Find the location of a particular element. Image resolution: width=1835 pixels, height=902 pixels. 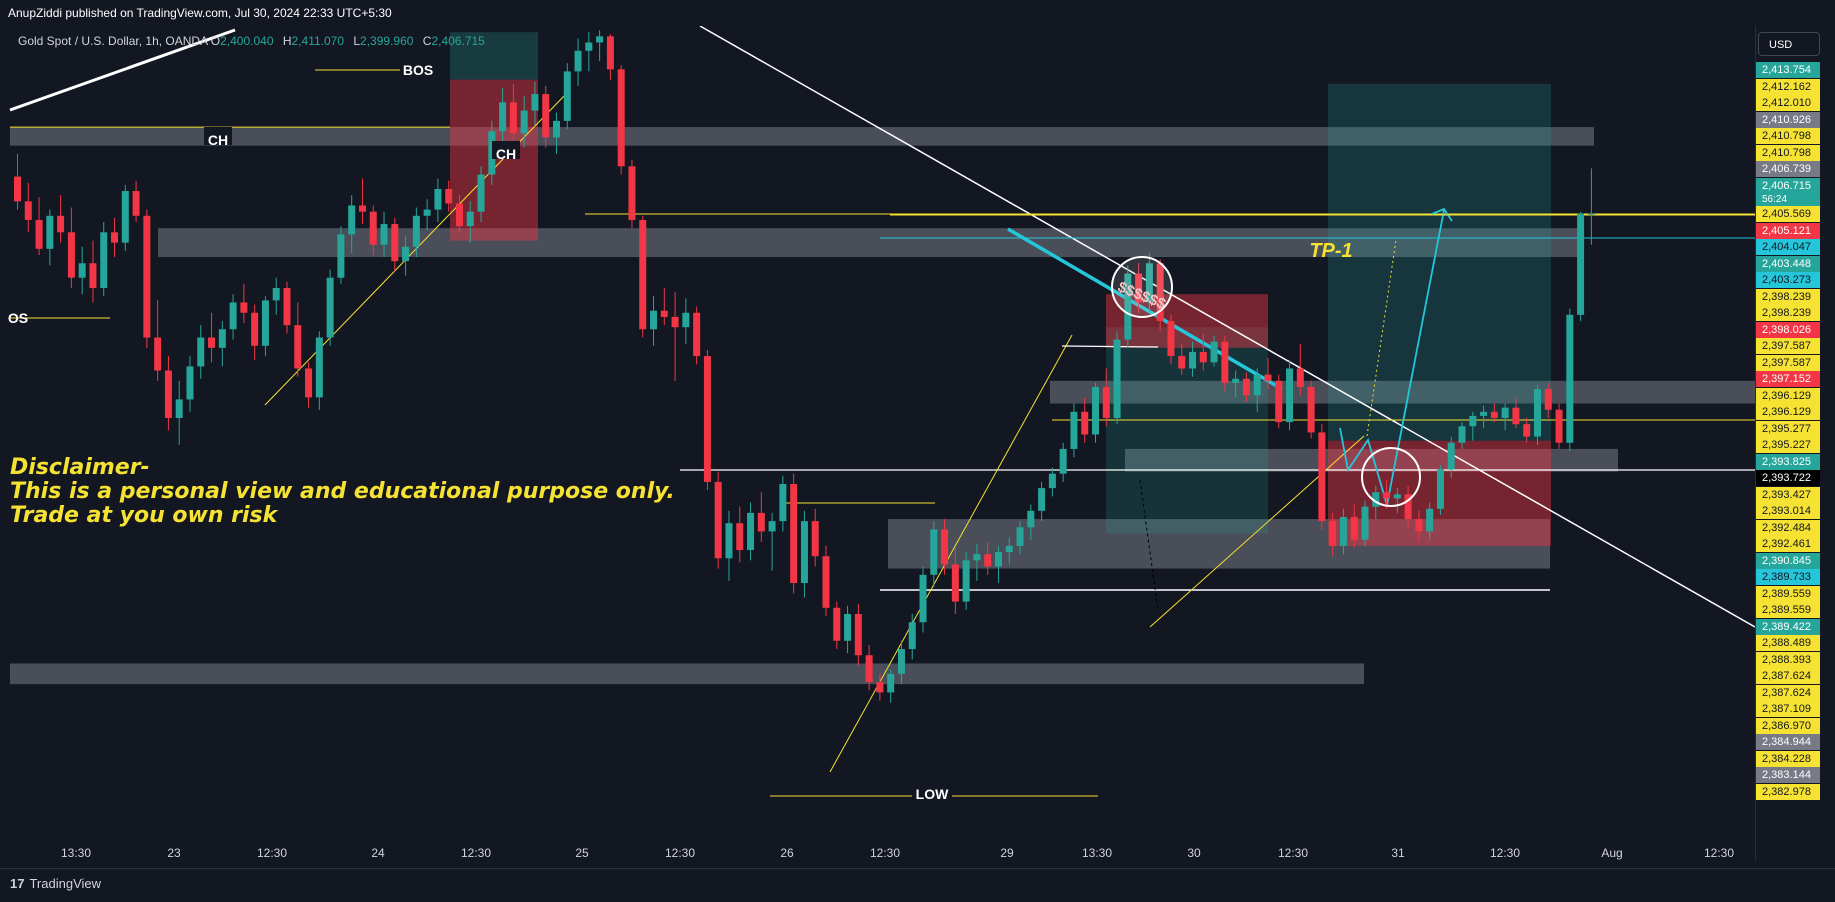

price-axis is located at coordinates (1795, 443).